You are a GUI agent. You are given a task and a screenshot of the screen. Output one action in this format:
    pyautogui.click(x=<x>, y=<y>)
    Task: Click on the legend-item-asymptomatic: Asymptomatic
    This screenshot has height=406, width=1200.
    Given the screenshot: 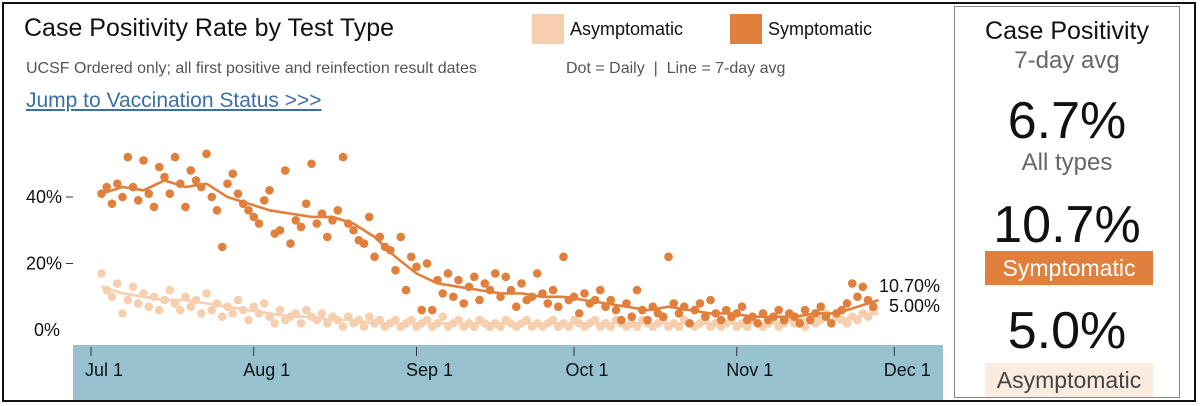 What is the action you would take?
    pyautogui.click(x=607, y=29)
    